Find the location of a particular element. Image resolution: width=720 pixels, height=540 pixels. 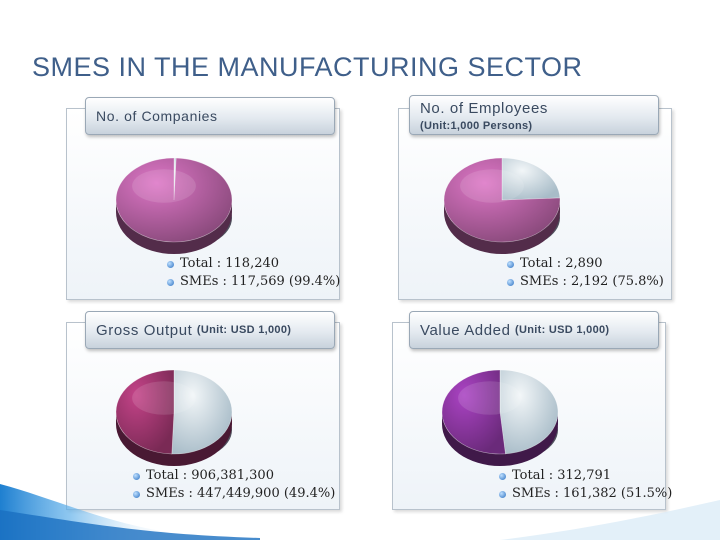

chart-legend: Total : 118,240 SMEs : 117,569 (99.4%) is located at coordinates (253, 273).